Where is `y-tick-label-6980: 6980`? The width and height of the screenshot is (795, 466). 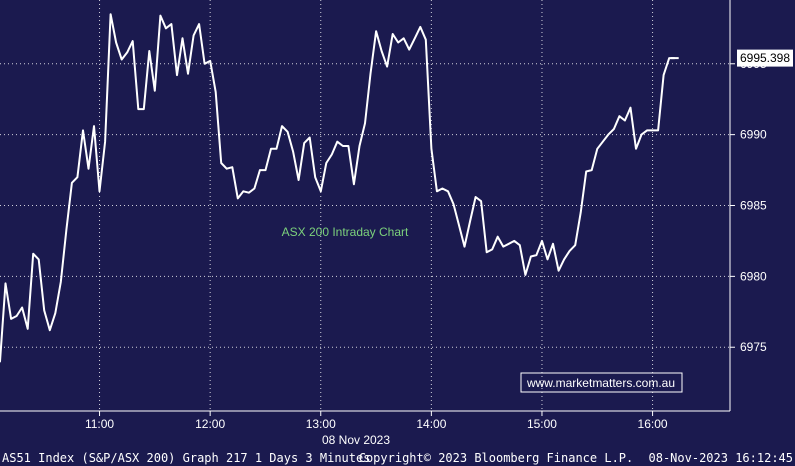
y-tick-label-6980: 6980 is located at coordinates (753, 276).